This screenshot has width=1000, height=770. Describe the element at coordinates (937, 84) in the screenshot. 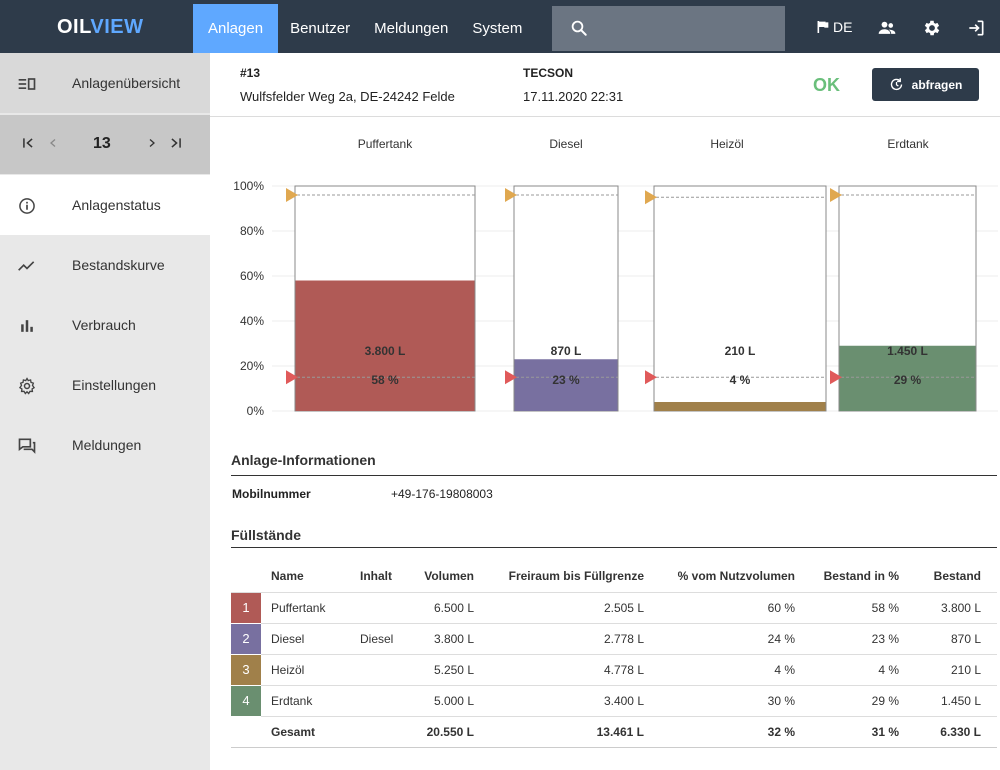

I see `query-button-label: abfragen` at that location.